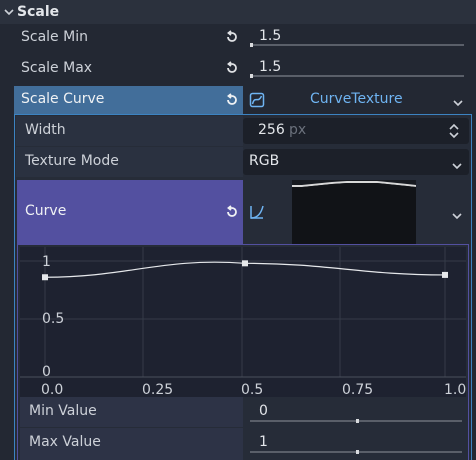 The width and height of the screenshot is (476, 460). Describe the element at coordinates (454, 133) in the screenshot. I see `updown-icon` at that location.